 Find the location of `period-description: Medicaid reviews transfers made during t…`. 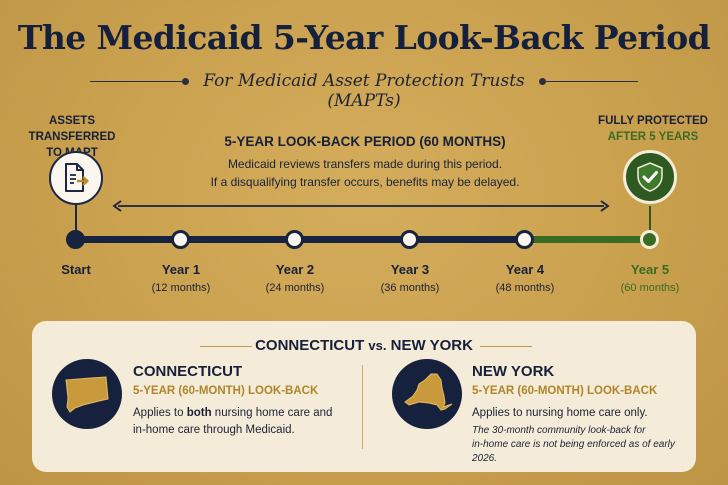

period-description: Medicaid reviews transfers made during t… is located at coordinates (365, 173).